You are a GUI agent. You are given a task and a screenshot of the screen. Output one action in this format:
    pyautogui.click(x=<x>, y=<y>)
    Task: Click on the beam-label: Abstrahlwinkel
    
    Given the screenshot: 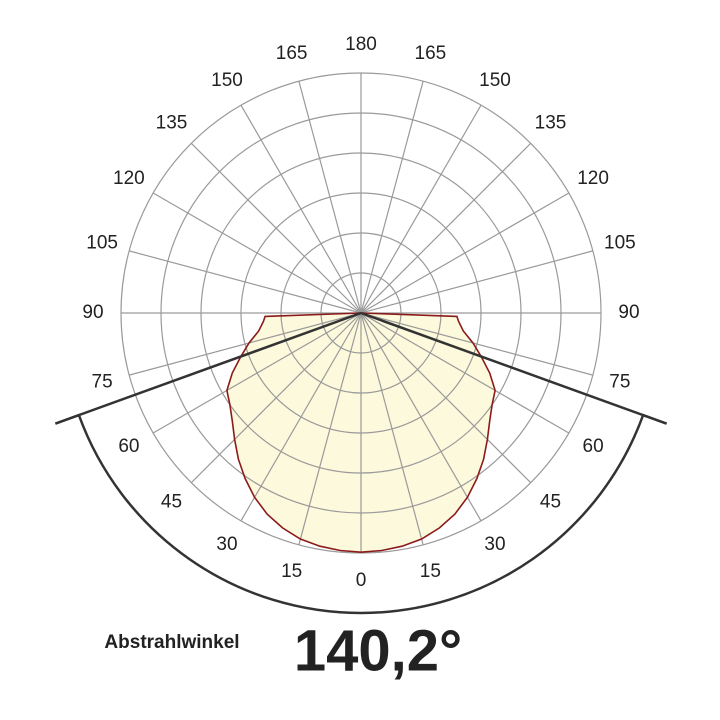 What is the action you would take?
    pyautogui.click(x=171, y=642)
    